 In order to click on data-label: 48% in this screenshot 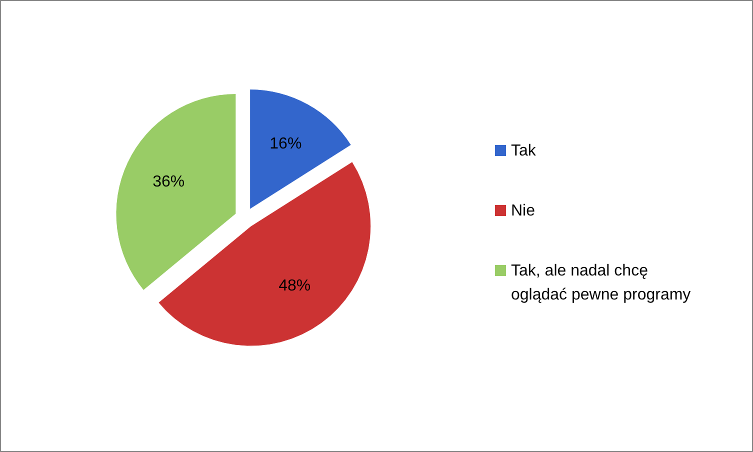, I will do `click(294, 286)`.